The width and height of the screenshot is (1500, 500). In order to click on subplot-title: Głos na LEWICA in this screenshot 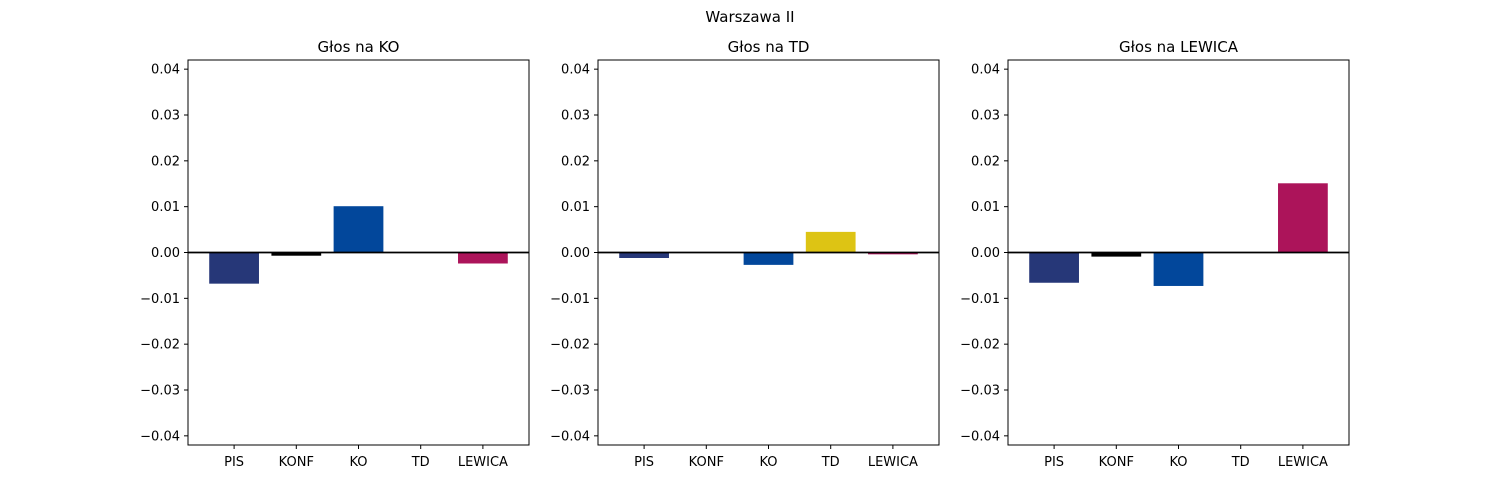, I will do `click(1179, 47)`.